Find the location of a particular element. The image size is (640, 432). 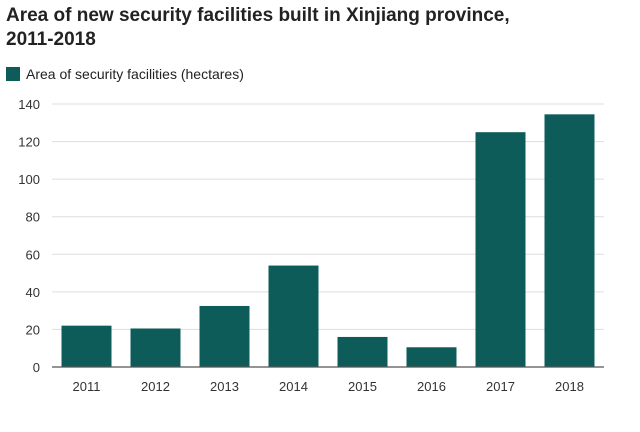

x-tick-label: 2014 is located at coordinates (293, 386).